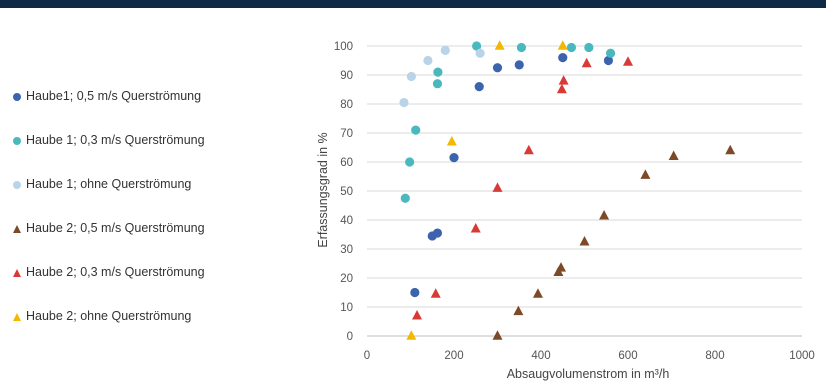  I want to click on y-tick-label: 90, so click(346, 76).